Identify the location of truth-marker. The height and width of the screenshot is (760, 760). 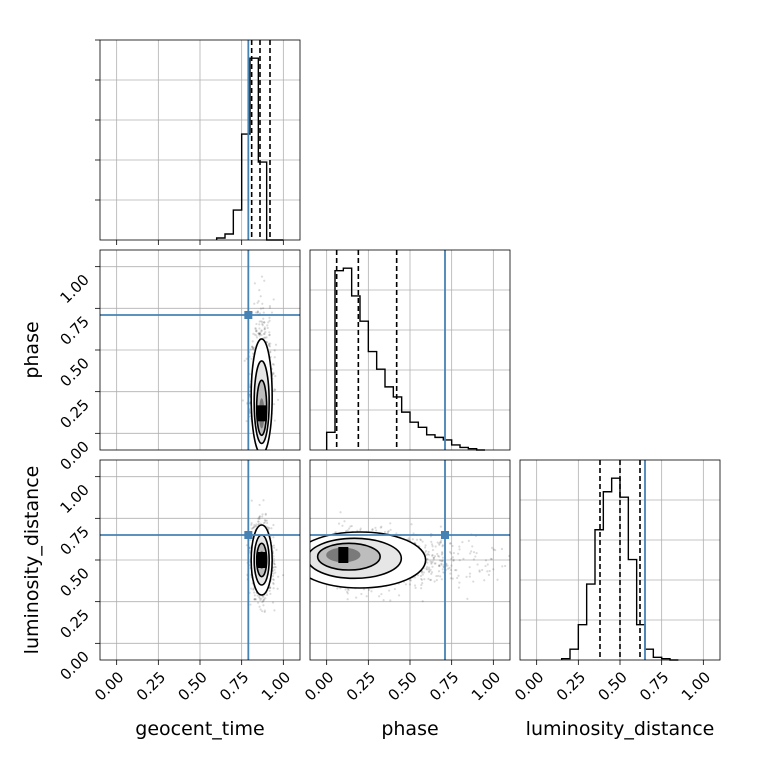
(248, 535).